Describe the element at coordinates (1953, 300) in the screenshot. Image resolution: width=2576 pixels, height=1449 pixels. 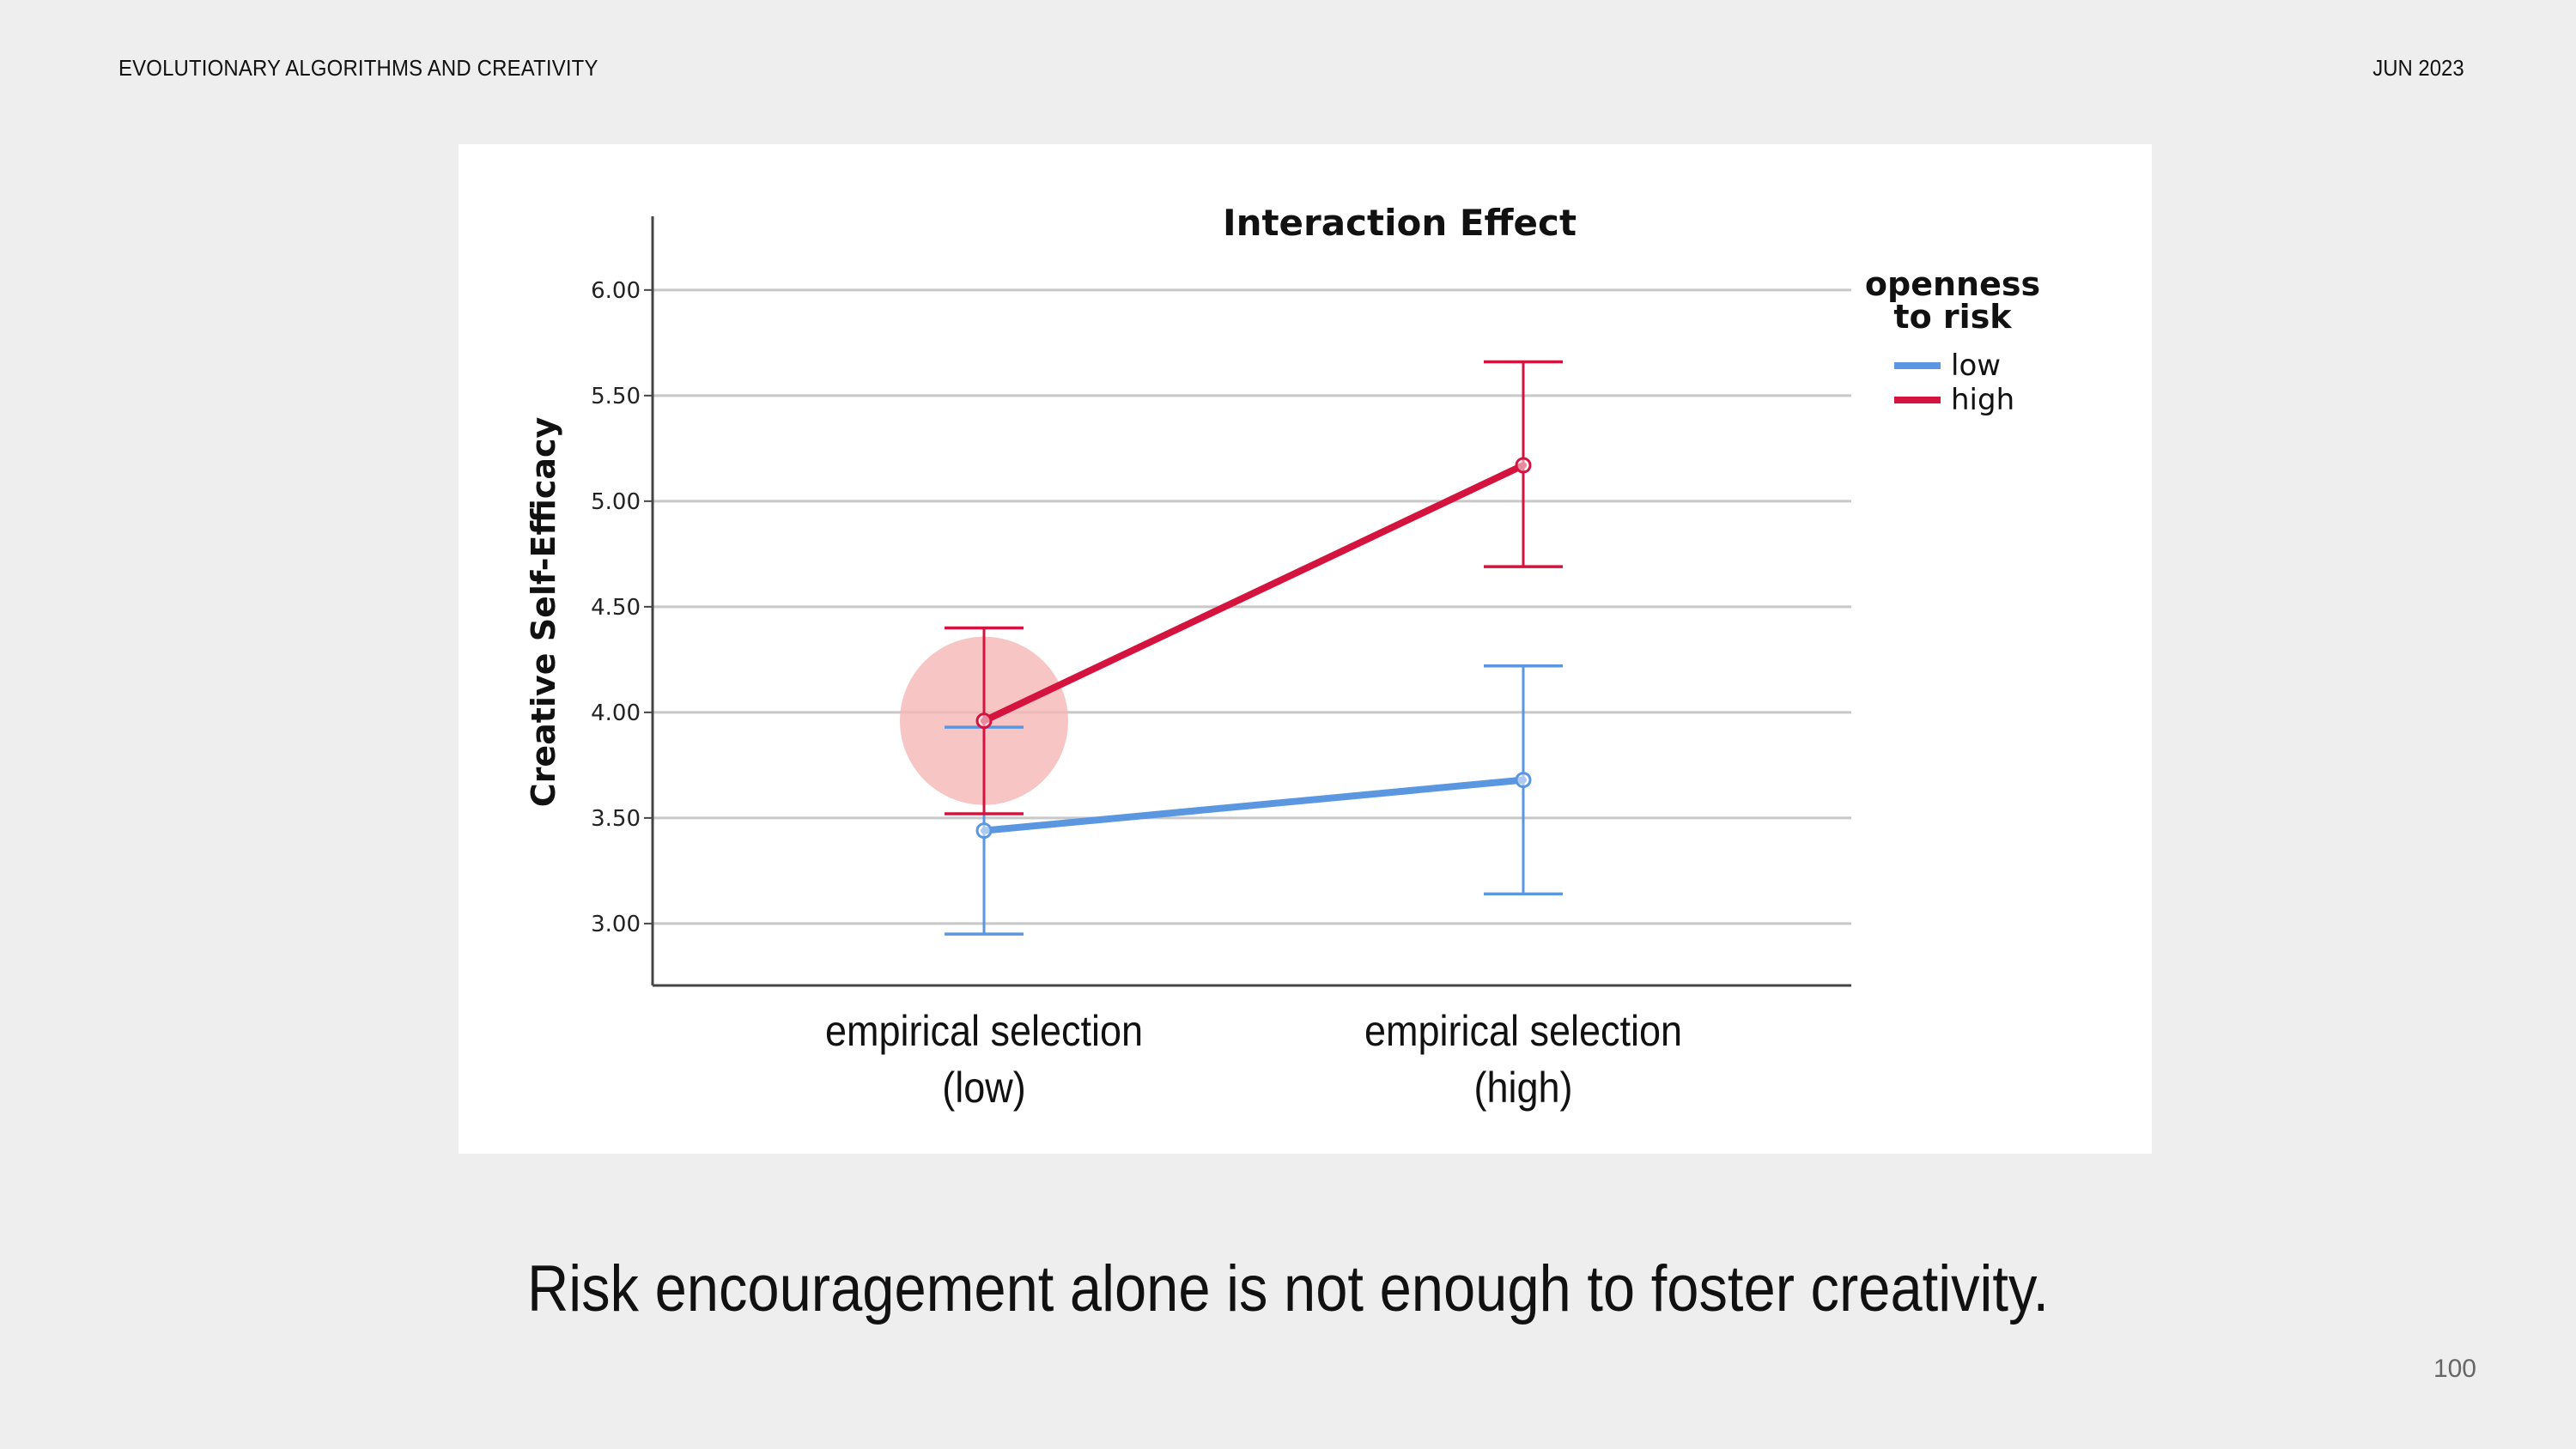
I see `legend-title: openness to risk` at that location.